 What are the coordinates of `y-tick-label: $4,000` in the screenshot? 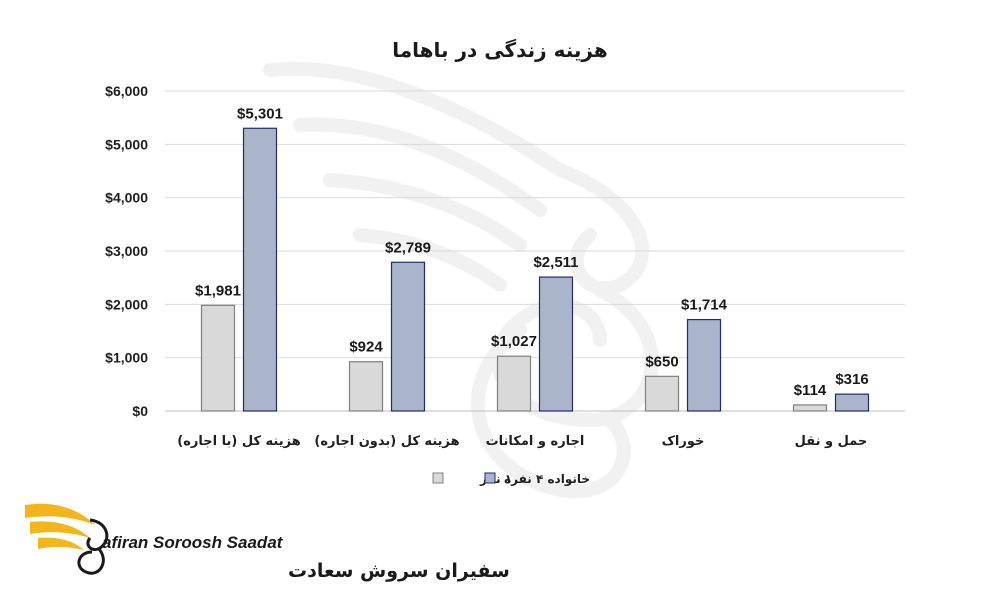 It's located at (126, 198).